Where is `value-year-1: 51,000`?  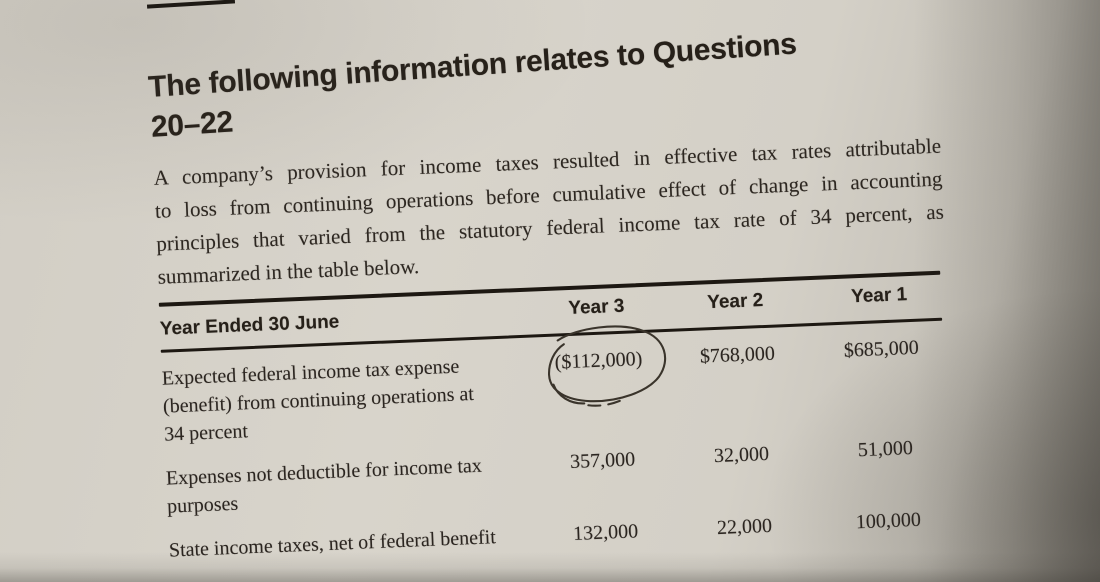 value-year-1: 51,000 is located at coordinates (885, 449).